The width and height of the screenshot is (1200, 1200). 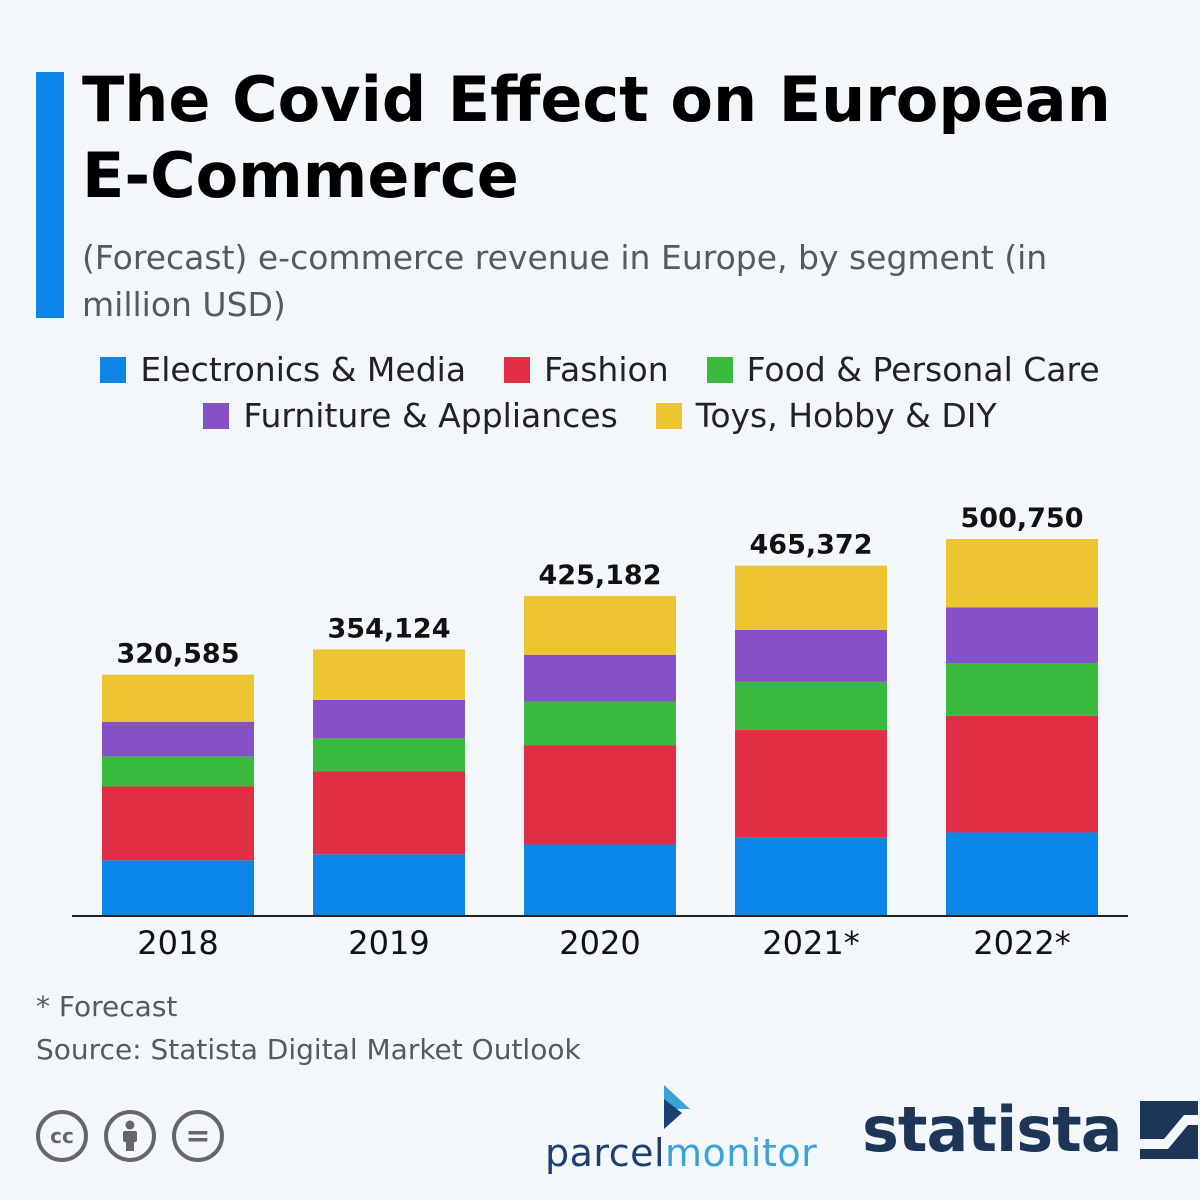 I want to click on legend-label: Food & Personal Care, so click(x=923, y=369).